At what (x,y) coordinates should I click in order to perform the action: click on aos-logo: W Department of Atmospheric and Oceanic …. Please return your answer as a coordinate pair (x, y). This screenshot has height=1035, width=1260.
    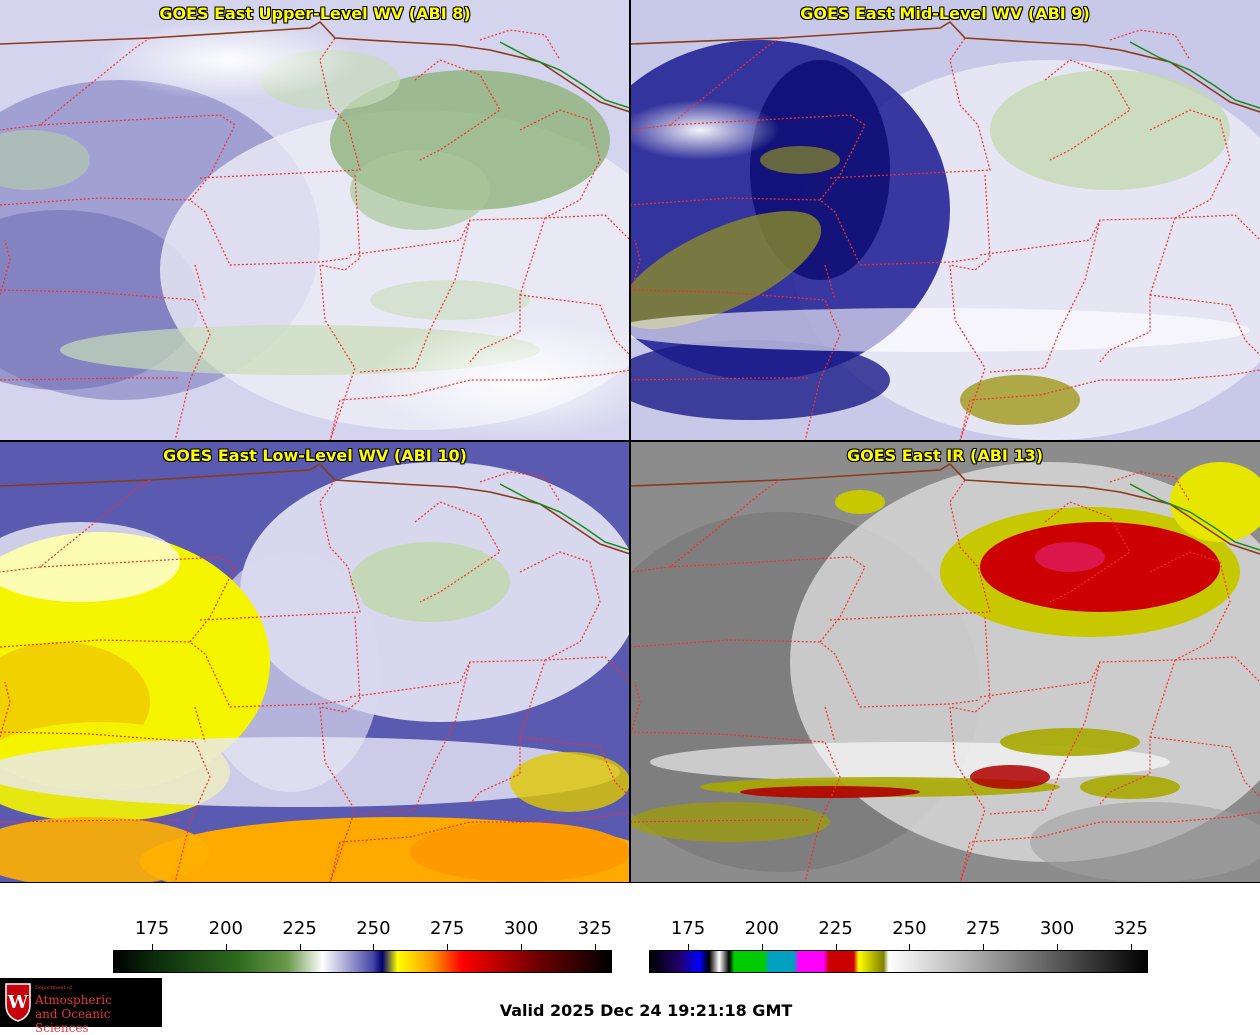
    Looking at the image, I should click on (81, 1006).